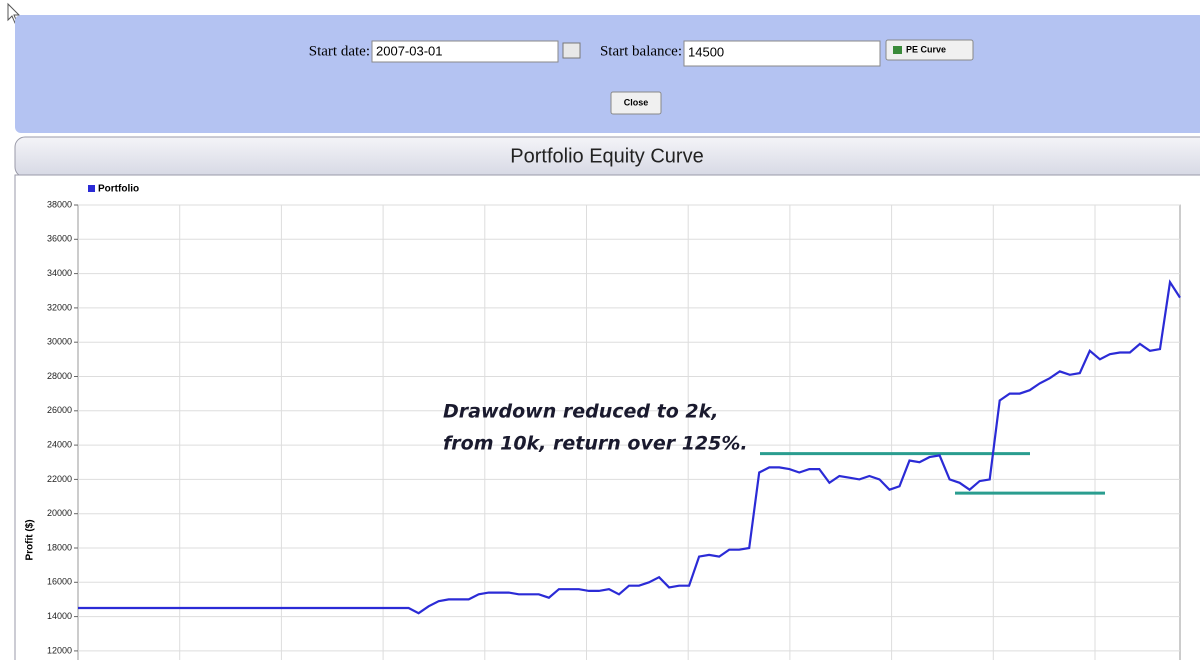 The height and width of the screenshot is (660, 1200). Describe the element at coordinates (59, 342) in the screenshot. I see `y-tick-label: 30000` at that location.